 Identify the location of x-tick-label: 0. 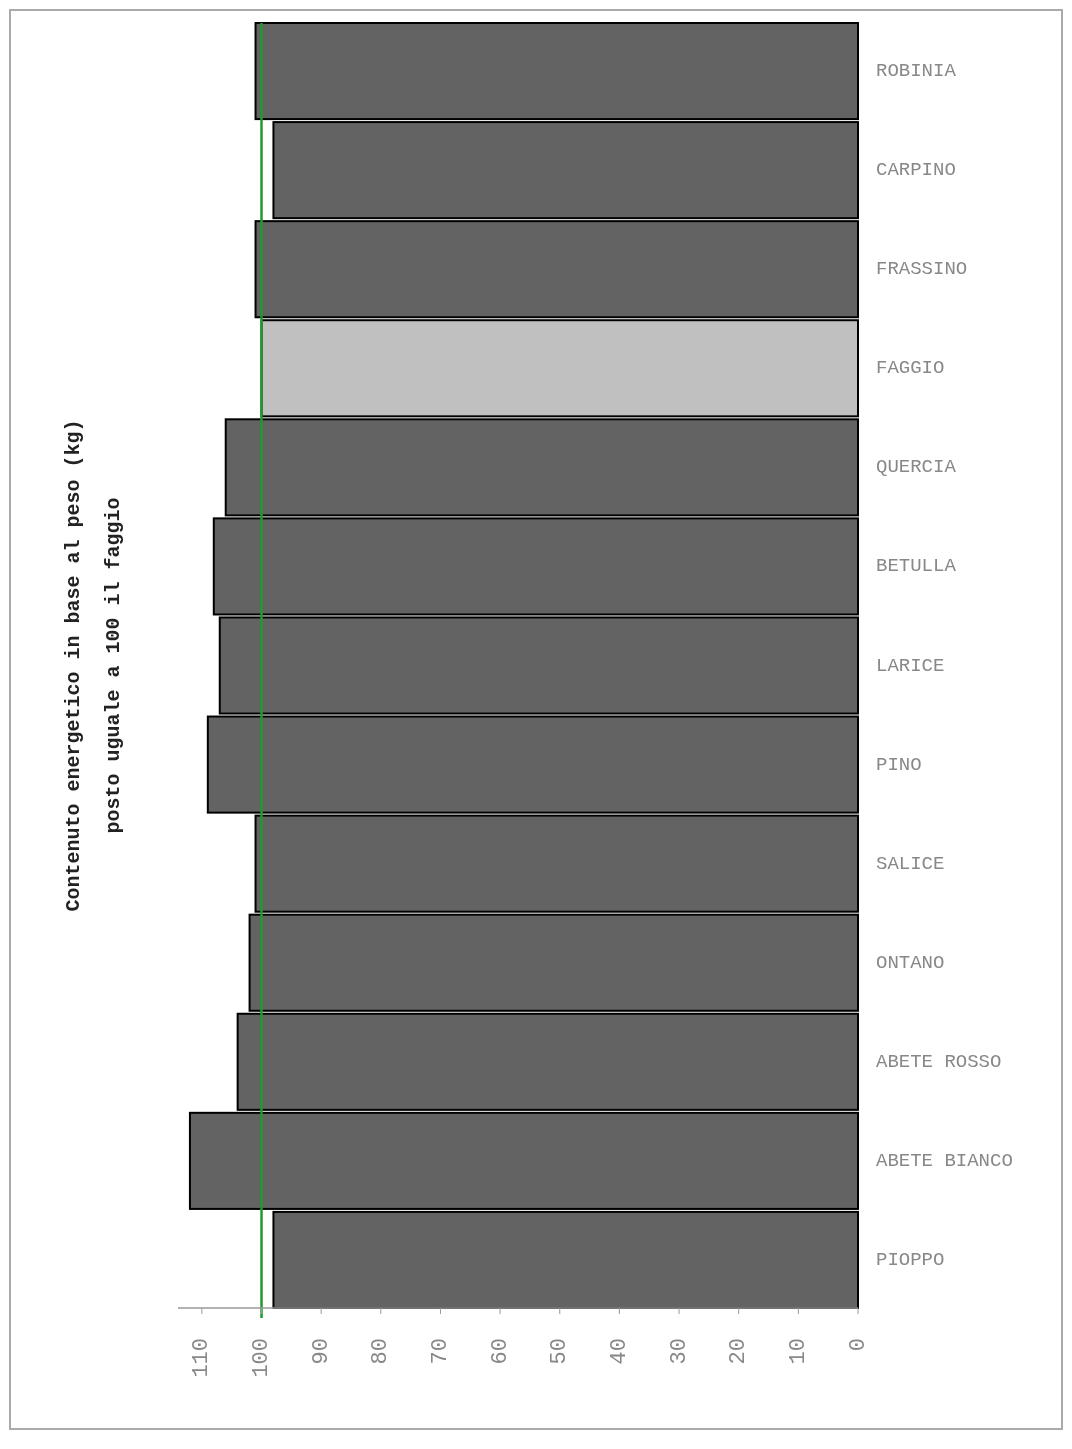
(858, 1345).